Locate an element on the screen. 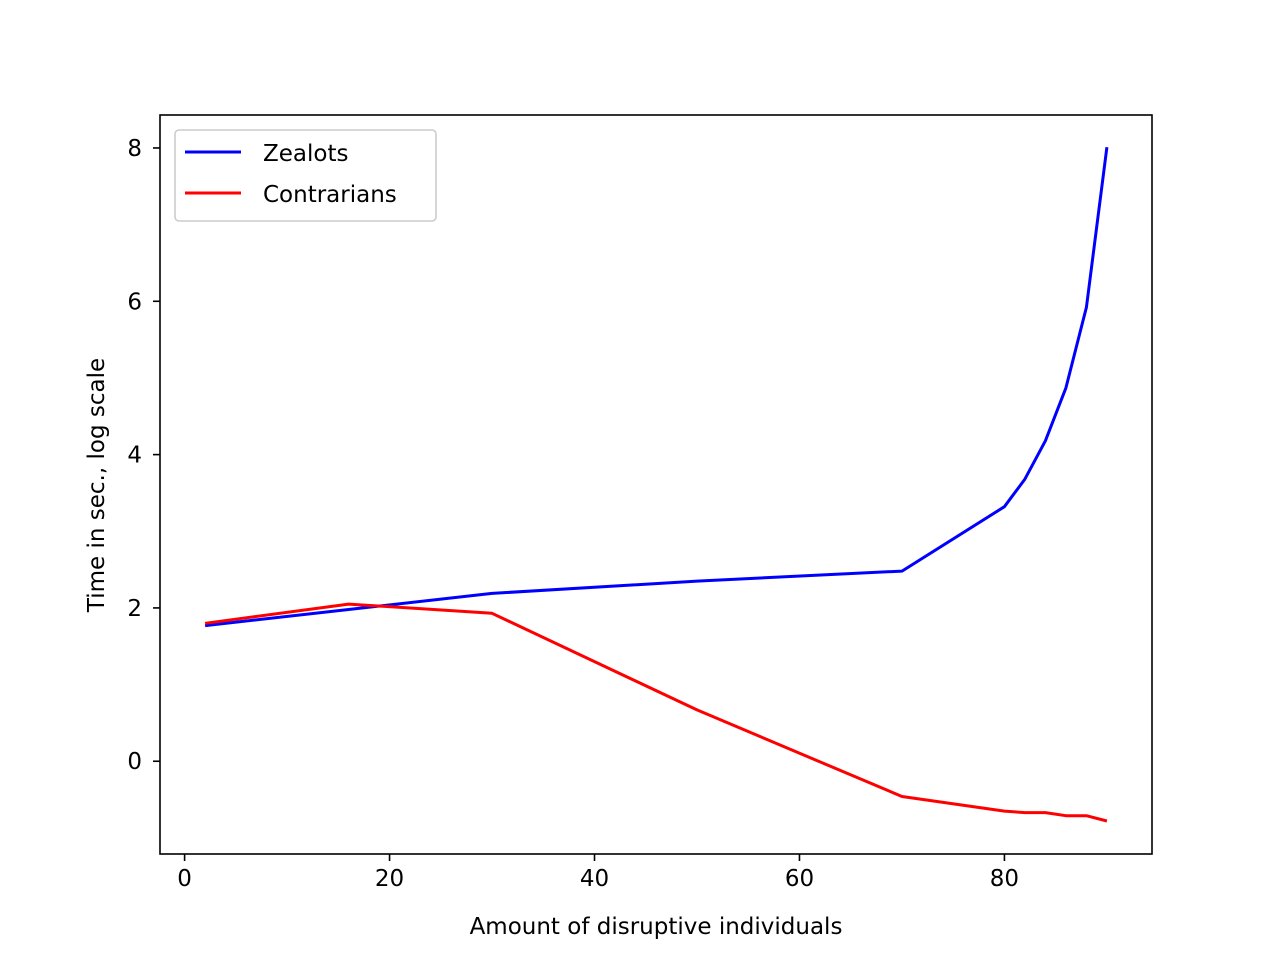 The width and height of the screenshot is (1280, 960). legend: Zealots Contrarians is located at coordinates (305, 175).